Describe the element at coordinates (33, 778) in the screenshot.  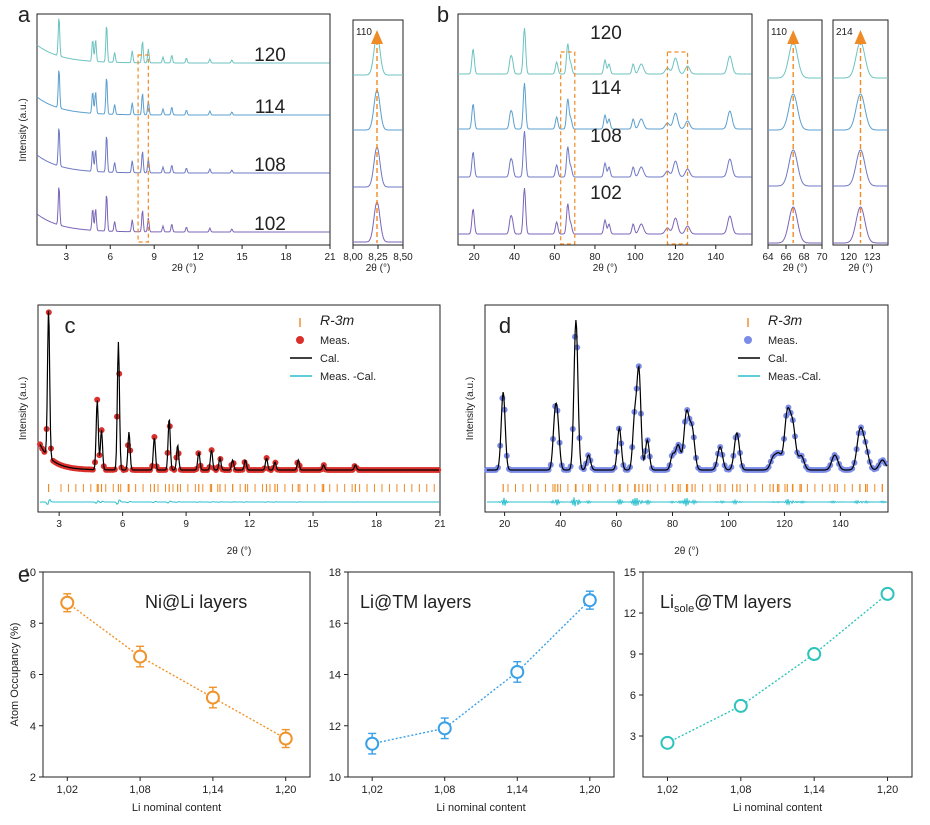
I see `panel-e1-ytick-label: 2` at that location.